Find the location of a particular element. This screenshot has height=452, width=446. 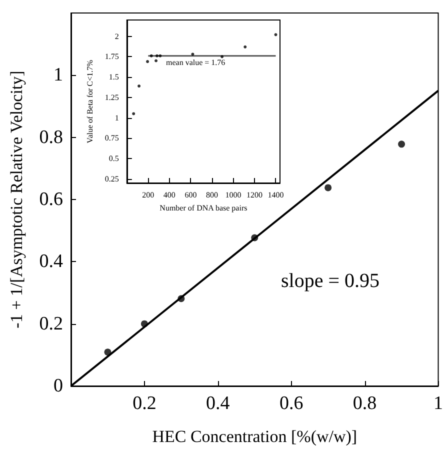

y-axis-title: Value of Beta for C<1.7% is located at coordinates (90, 101).